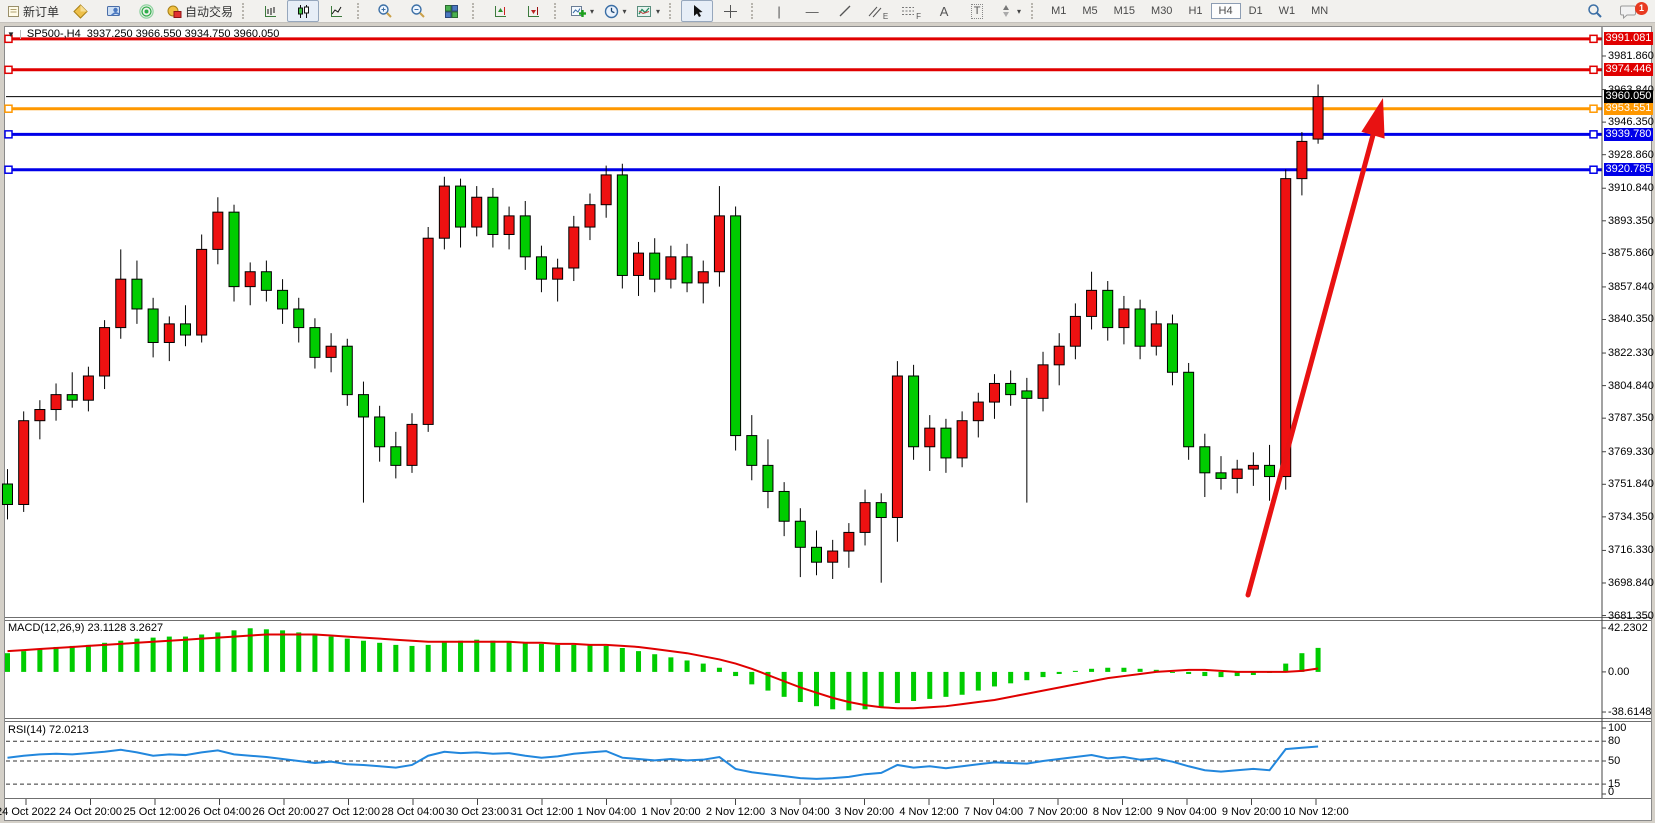 Image resolution: width=1655 pixels, height=823 pixels. What do you see at coordinates (1287, 11) in the screenshot?
I see `timeframe-w1: W1` at bounding box center [1287, 11].